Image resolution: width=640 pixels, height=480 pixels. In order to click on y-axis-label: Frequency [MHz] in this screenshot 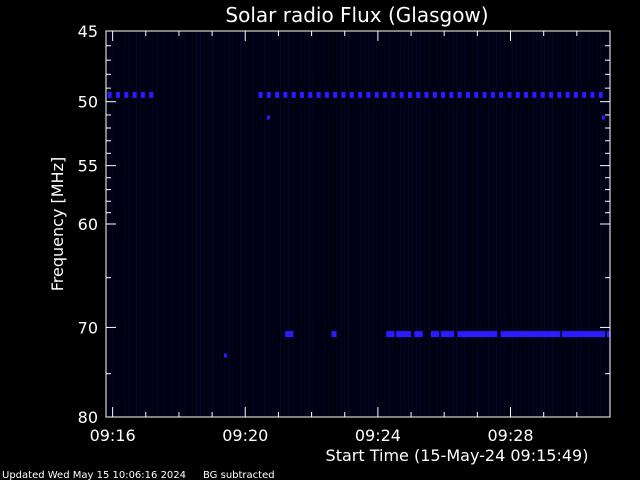, I will do `click(57, 224)`.